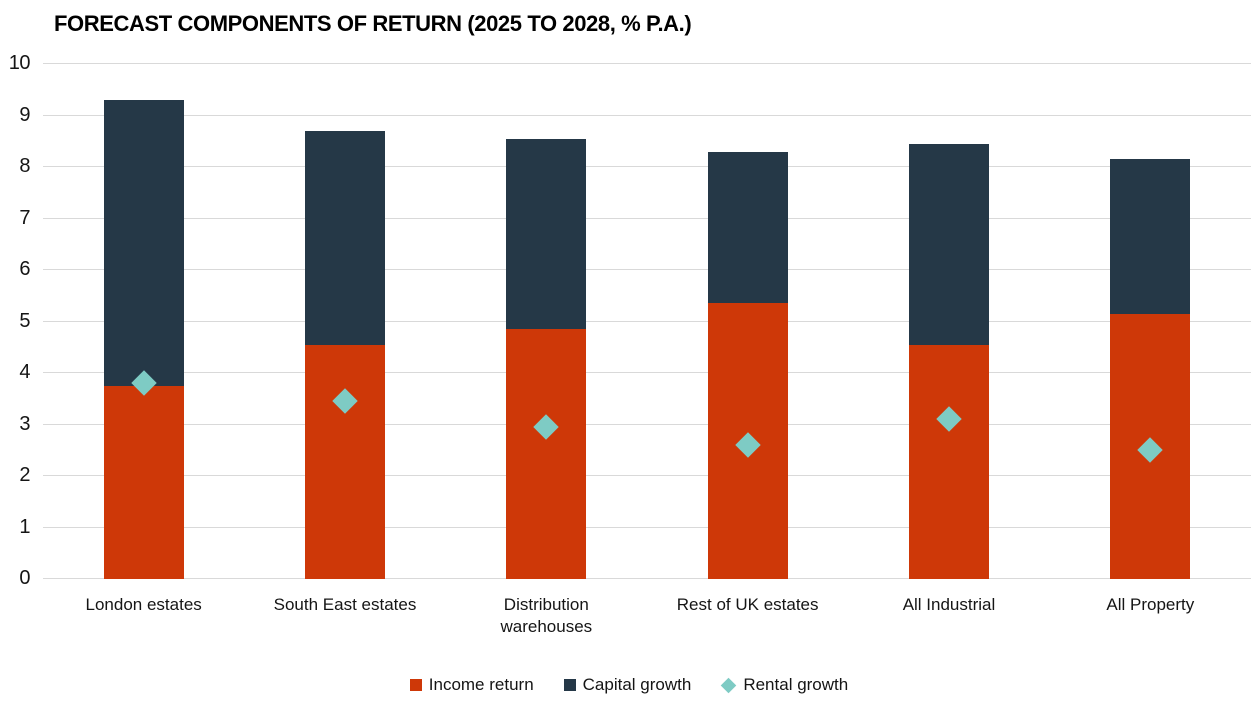  I want to click on legend: Income return Capital growth Rental growth, so click(629, 685).